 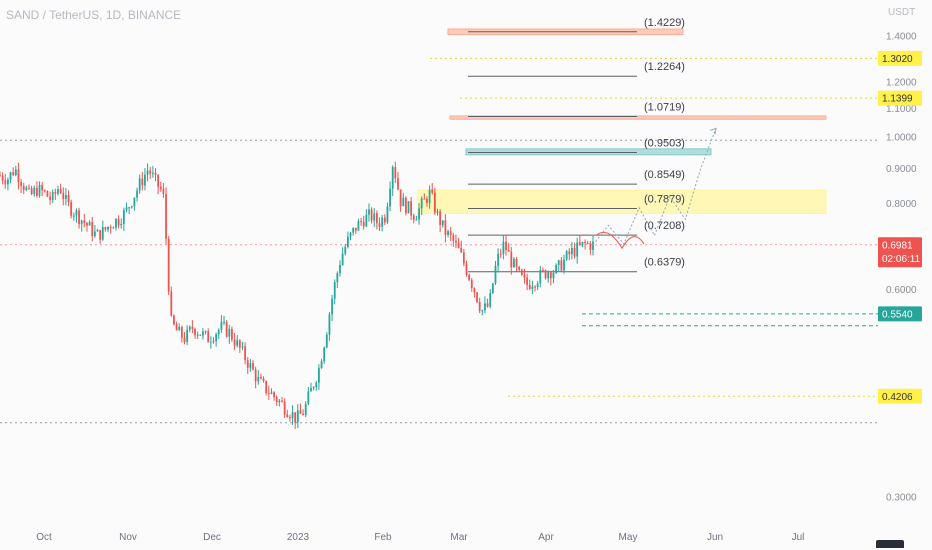 I want to click on fib-label-0: (1.4229), so click(x=664, y=23).